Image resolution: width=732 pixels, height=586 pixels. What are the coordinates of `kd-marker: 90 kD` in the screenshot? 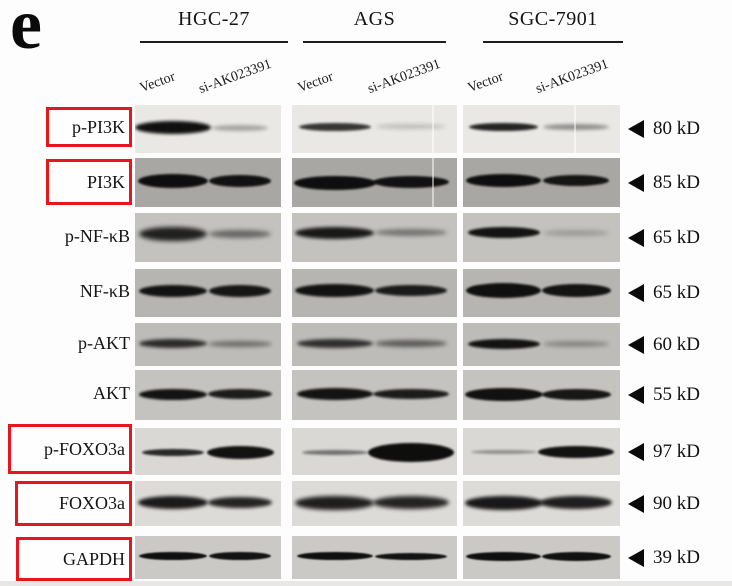 It's located at (664, 504).